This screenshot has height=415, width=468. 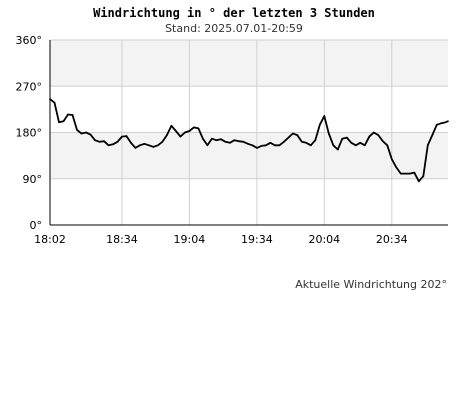 What do you see at coordinates (33, 179) in the screenshot?
I see `y-tick-label-1: 90°` at bounding box center [33, 179].